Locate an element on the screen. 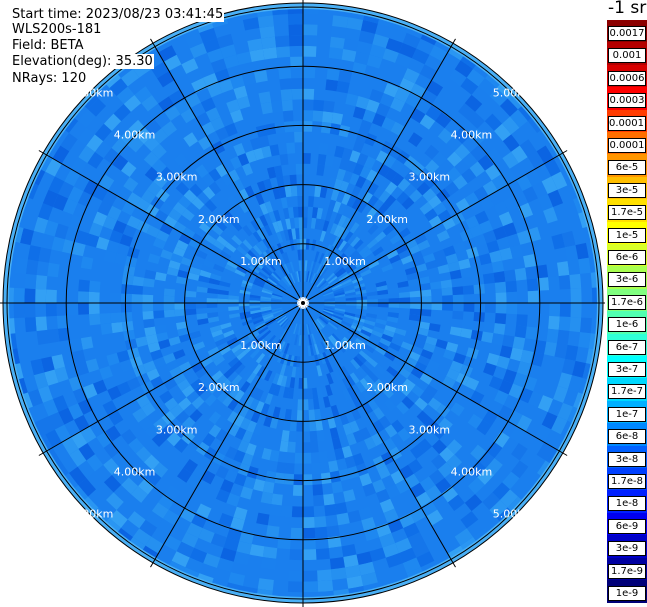 The height and width of the screenshot is (607, 647). range-label: 4.00km is located at coordinates (472, 135).